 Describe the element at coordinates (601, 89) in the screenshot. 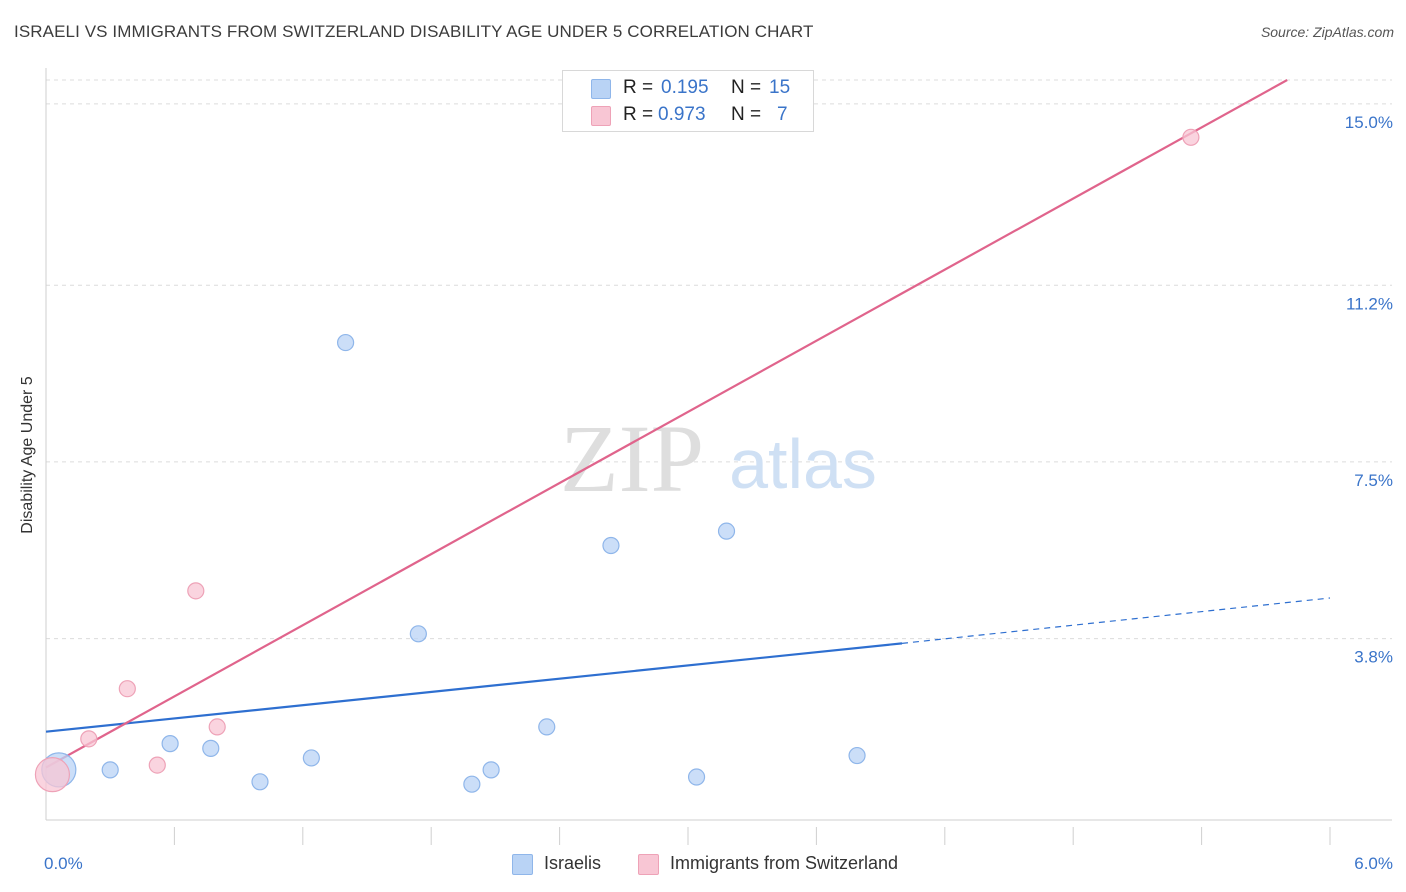

I see `legend-swatch-israelis` at that location.